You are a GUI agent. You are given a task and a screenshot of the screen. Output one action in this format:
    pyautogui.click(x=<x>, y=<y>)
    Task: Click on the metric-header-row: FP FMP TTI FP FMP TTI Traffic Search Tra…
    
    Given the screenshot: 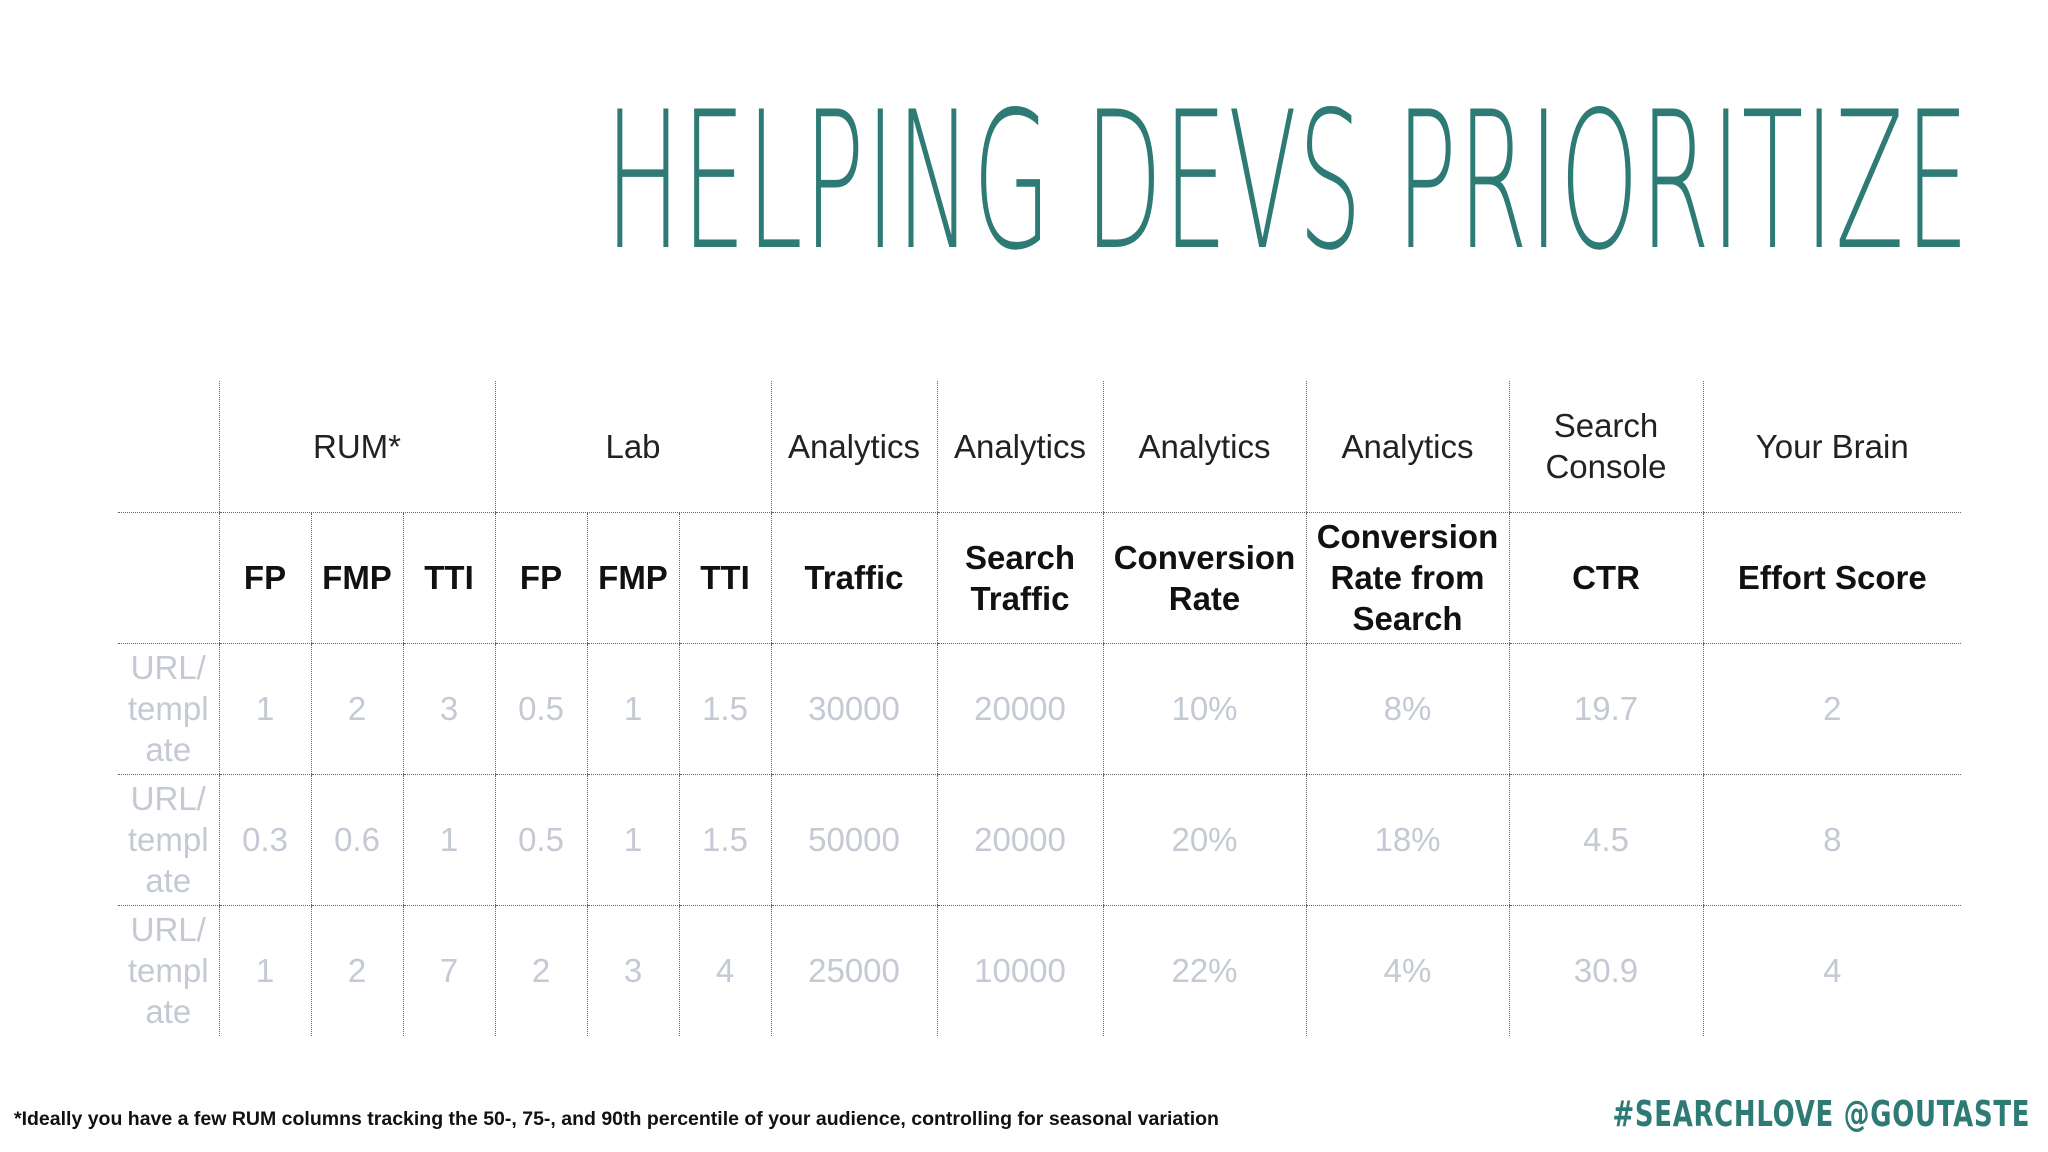 What is the action you would take?
    pyautogui.click(x=1039, y=578)
    